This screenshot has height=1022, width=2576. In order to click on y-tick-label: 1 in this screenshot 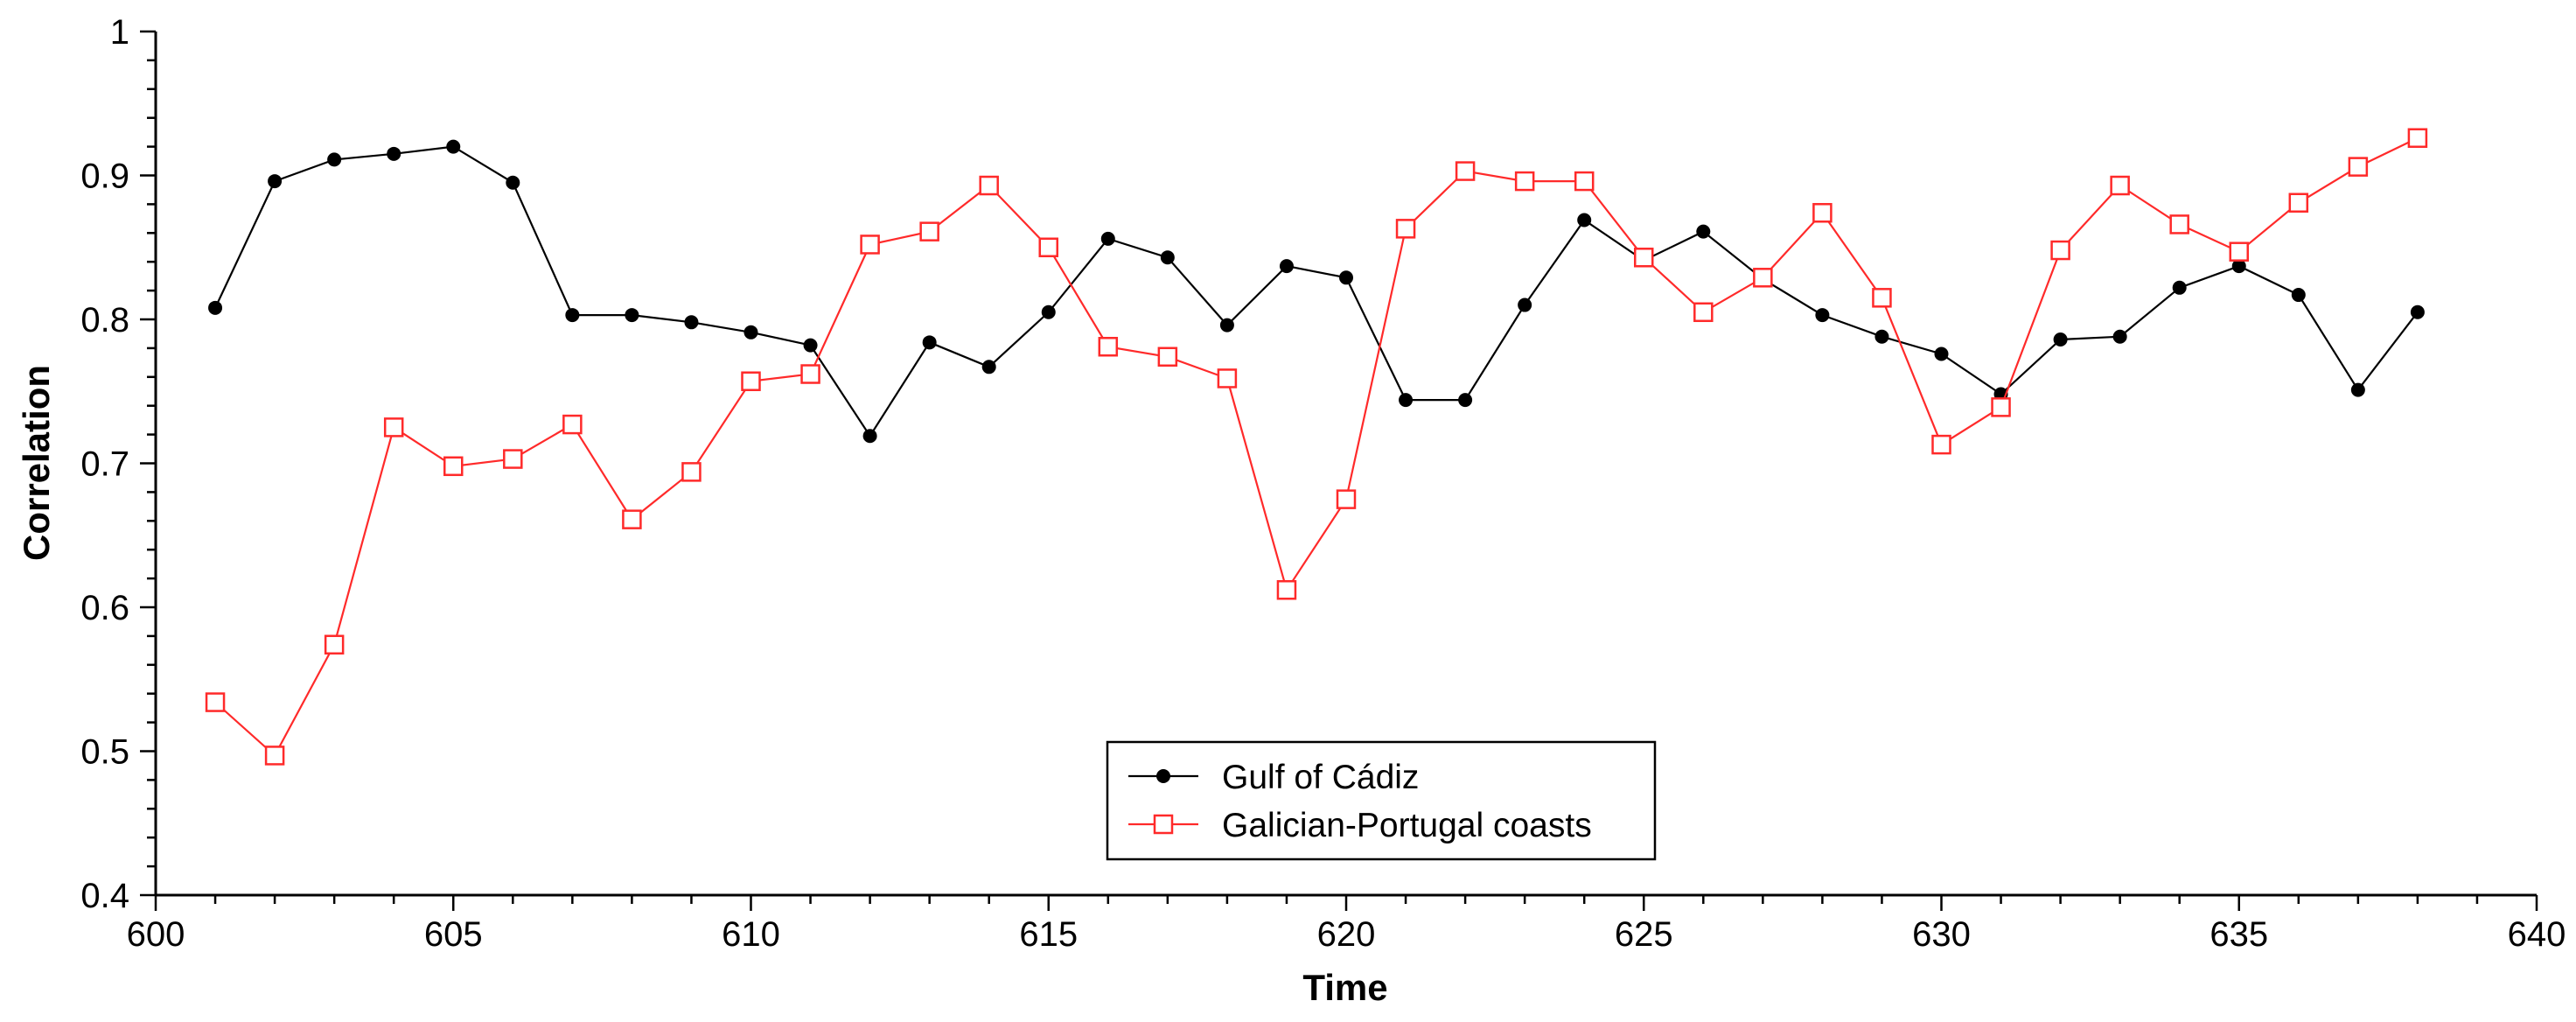, I will do `click(119, 32)`.